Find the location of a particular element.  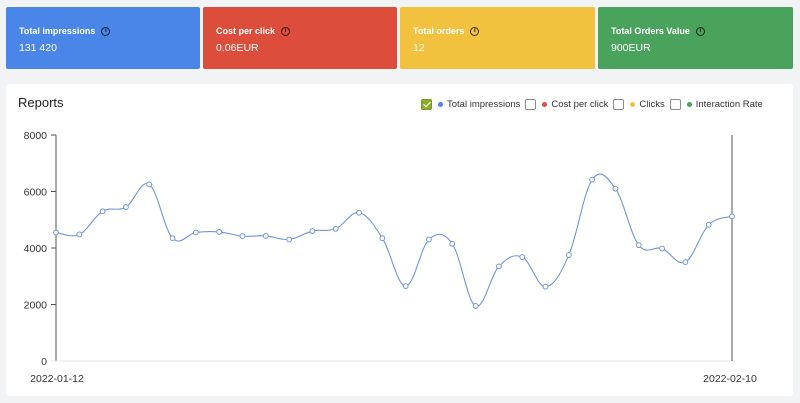

card-cost-per-click: Cost per click i 0.06EUR is located at coordinates (300, 38).